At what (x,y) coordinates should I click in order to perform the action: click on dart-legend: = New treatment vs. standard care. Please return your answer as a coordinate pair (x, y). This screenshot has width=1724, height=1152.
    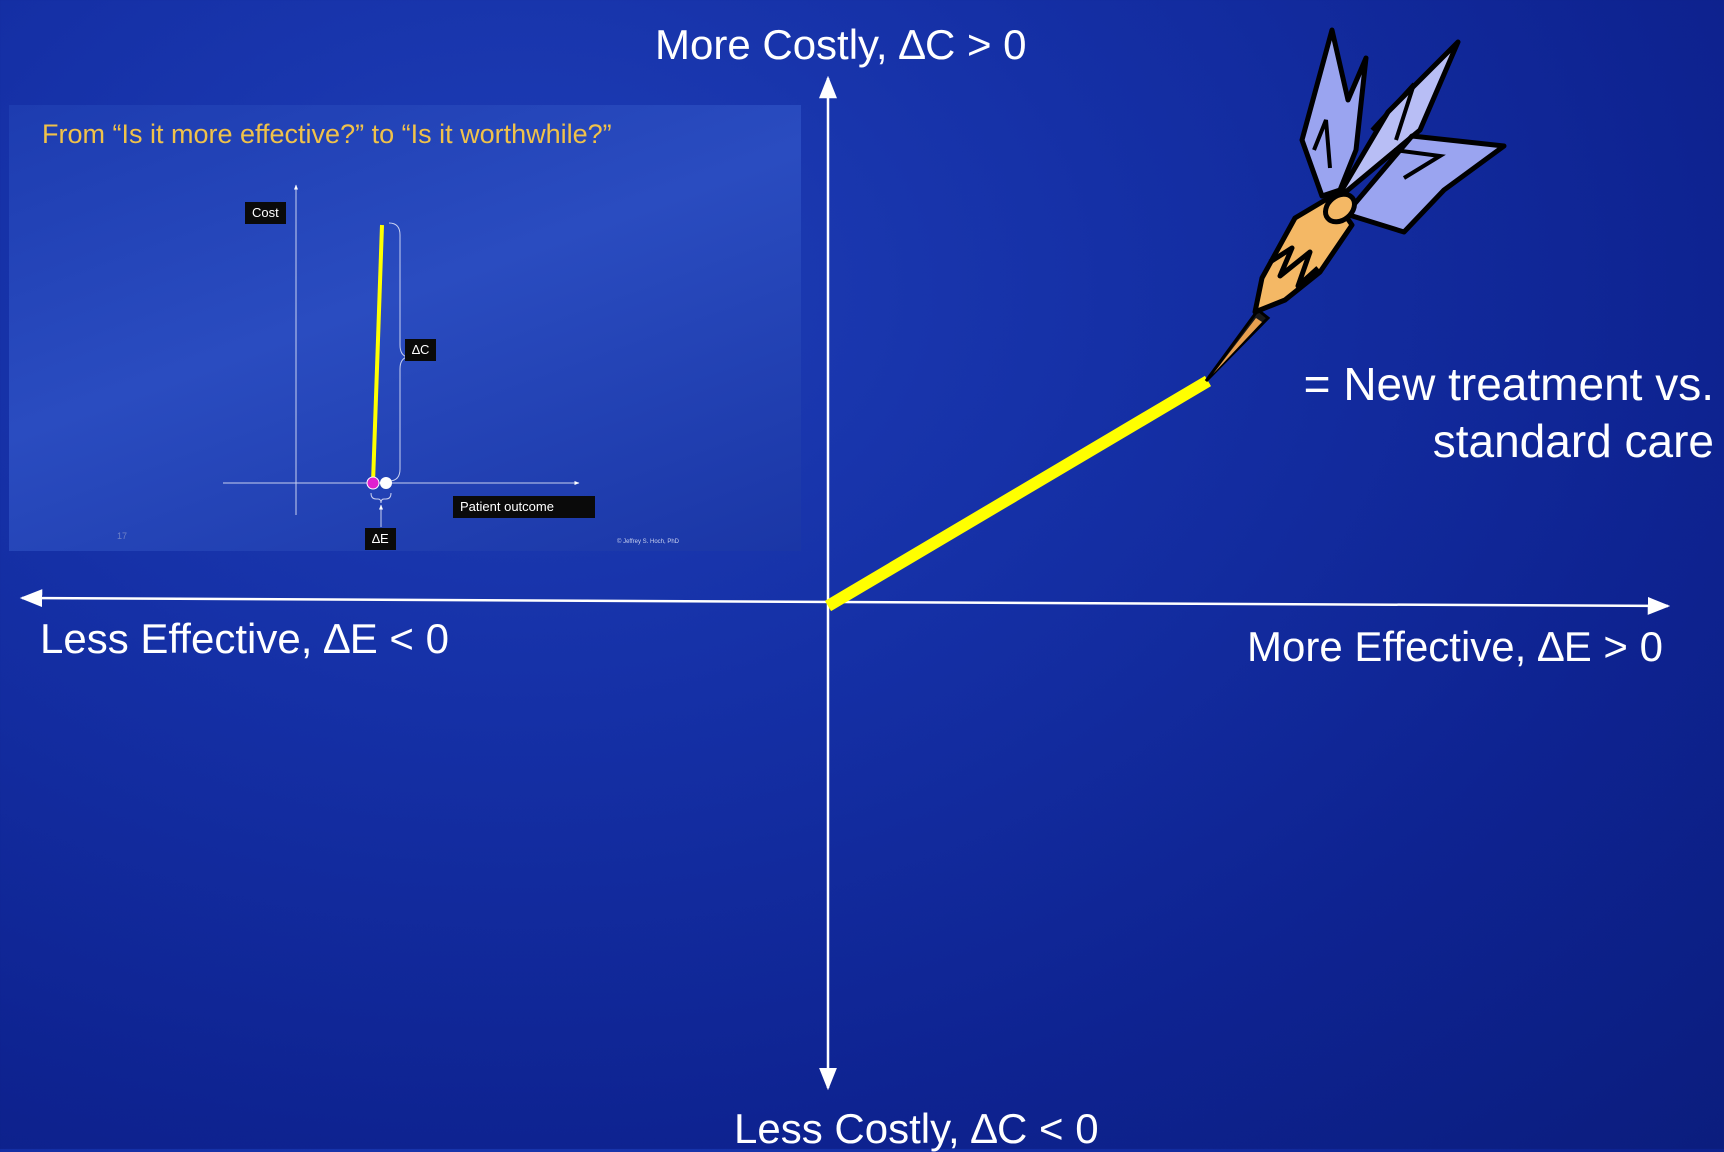
    Looking at the image, I should click on (1509, 413).